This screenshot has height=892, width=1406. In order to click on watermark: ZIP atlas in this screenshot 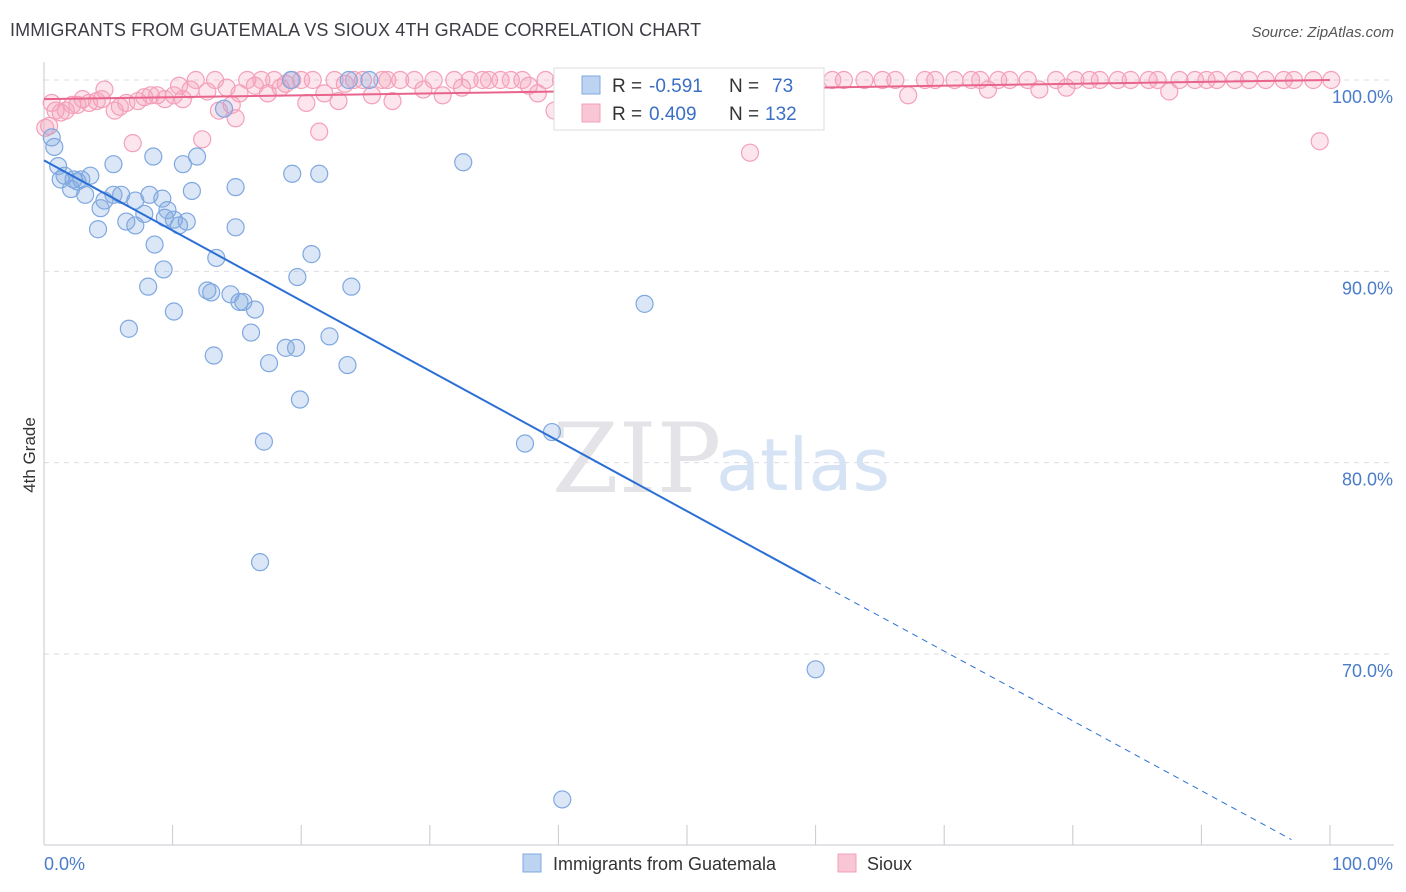, I will do `click(721, 459)`.